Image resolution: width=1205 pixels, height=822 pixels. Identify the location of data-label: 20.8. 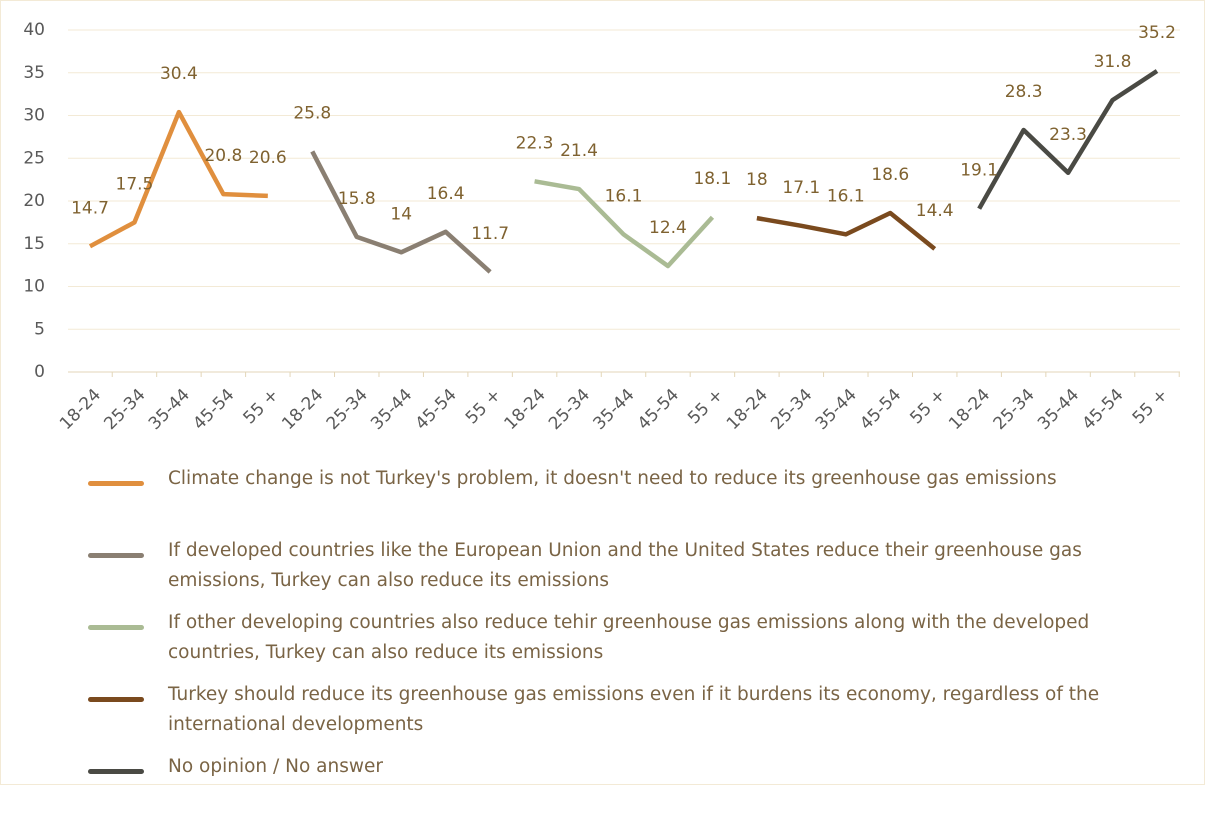
(223, 156).